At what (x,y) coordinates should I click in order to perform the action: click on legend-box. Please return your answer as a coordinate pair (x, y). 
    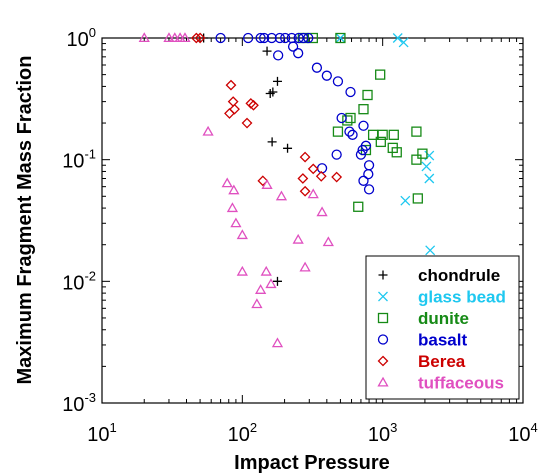
    Looking at the image, I should click on (442, 327).